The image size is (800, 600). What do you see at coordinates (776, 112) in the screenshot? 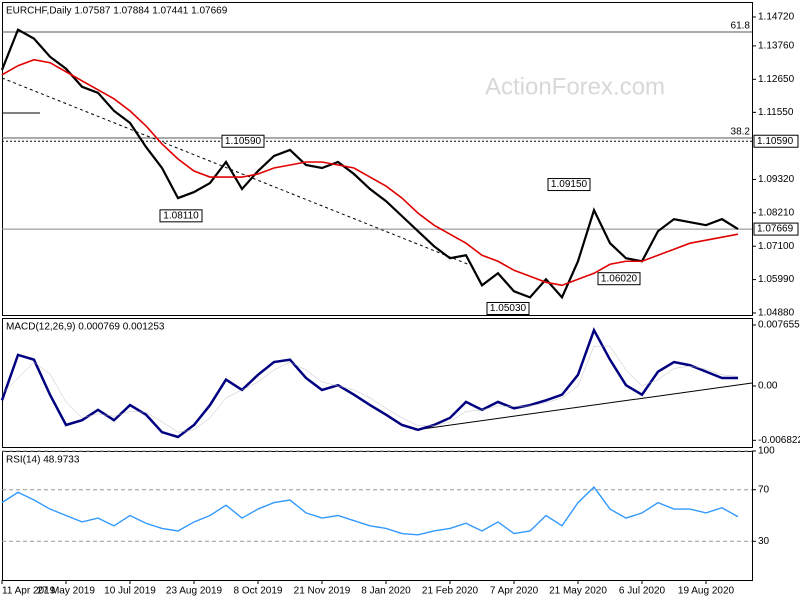
I see `y-tick-label: 1.11550` at bounding box center [776, 112].